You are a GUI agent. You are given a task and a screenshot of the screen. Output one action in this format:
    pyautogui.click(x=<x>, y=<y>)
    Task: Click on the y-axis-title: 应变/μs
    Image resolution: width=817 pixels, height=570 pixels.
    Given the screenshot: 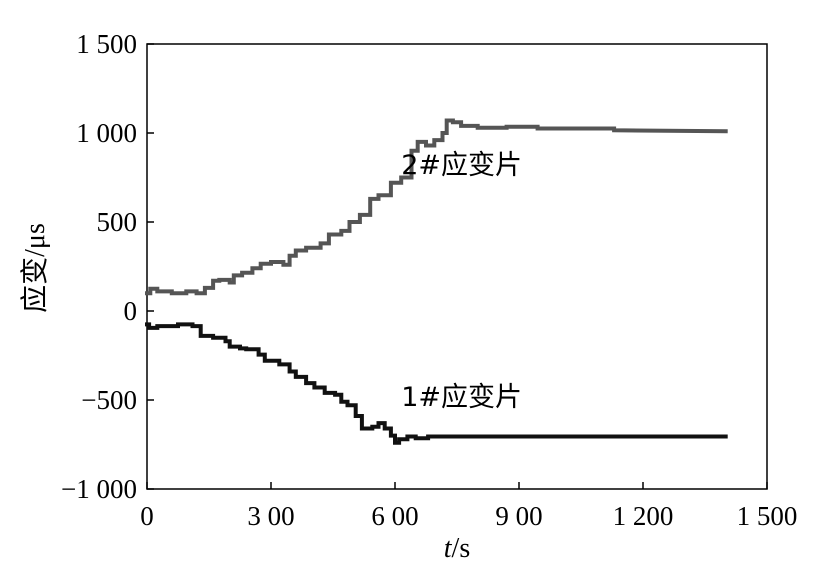 What is the action you would take?
    pyautogui.click(x=35, y=268)
    